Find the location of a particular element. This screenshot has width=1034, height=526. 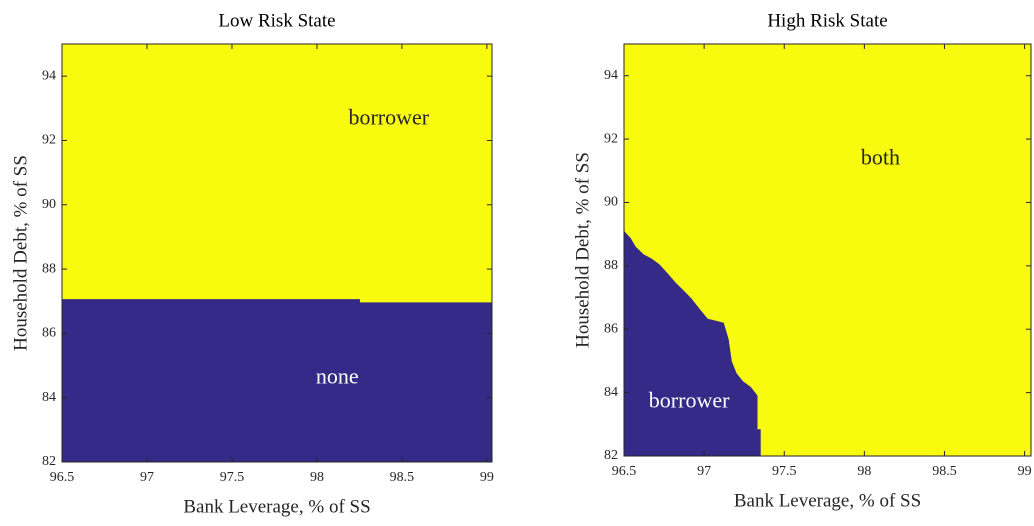

chart-title: Low Risk State is located at coordinates (276, 20).